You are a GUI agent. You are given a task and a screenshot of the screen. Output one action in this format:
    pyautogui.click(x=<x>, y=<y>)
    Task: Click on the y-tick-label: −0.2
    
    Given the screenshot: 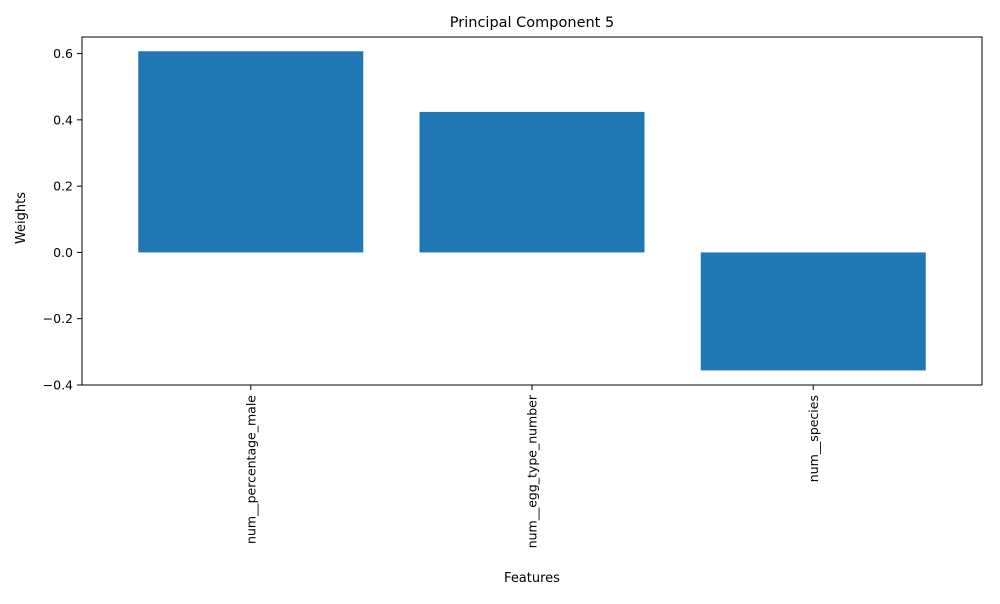 What is the action you would take?
    pyautogui.click(x=58, y=318)
    